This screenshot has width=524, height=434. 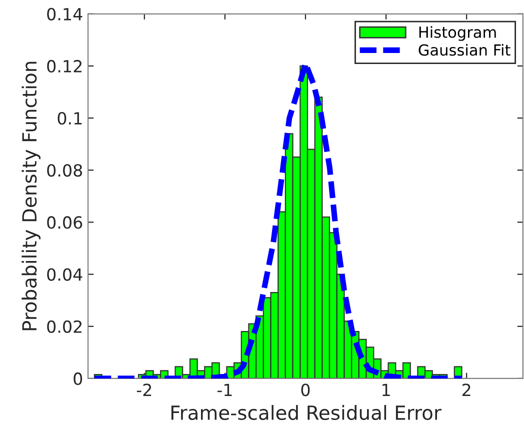 I want to click on legend-label: Histogram, so click(x=457, y=33).